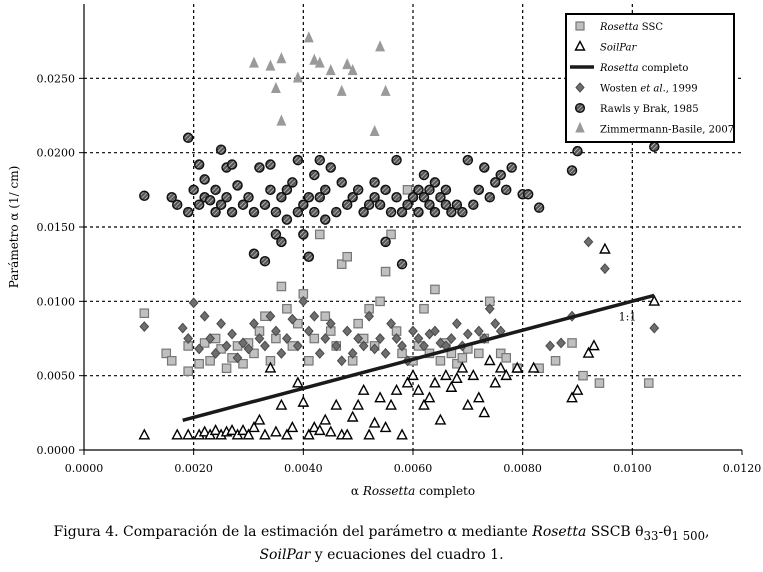  I want to click on x-tick-label-5: 0.0100, so click(632, 468).